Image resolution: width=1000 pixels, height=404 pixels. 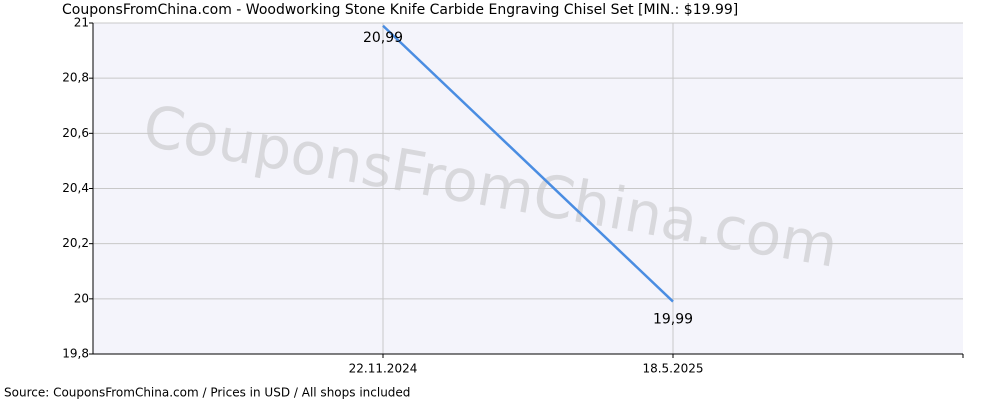 I want to click on y-tick-label: 20,4, so click(x=75, y=188).